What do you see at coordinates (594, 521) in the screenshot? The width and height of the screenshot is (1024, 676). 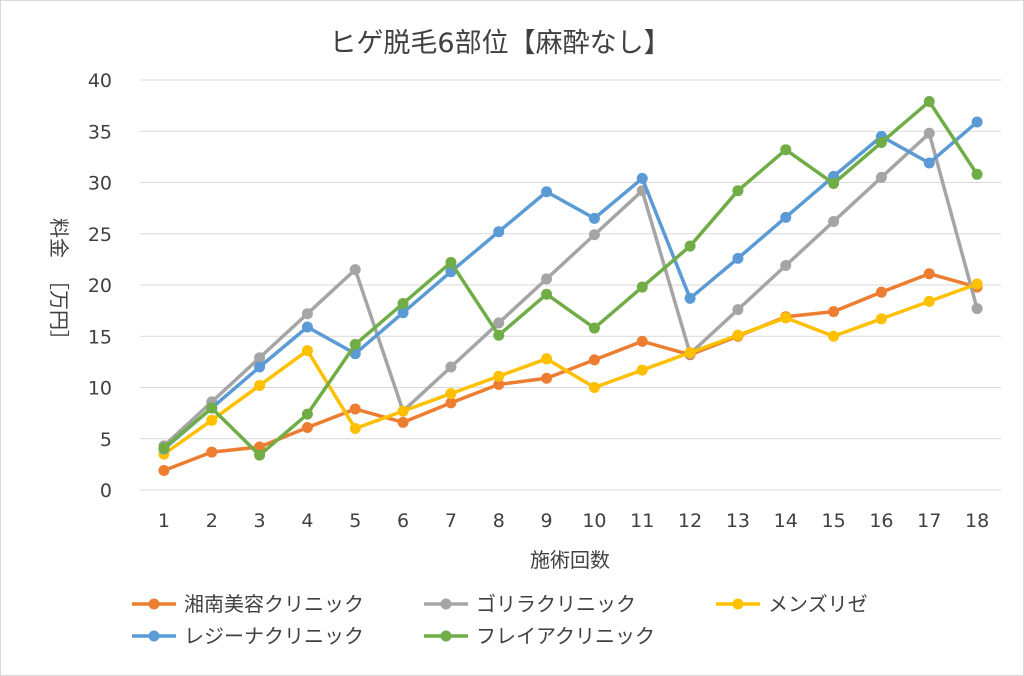 I see `x-tick-label: 10` at bounding box center [594, 521].